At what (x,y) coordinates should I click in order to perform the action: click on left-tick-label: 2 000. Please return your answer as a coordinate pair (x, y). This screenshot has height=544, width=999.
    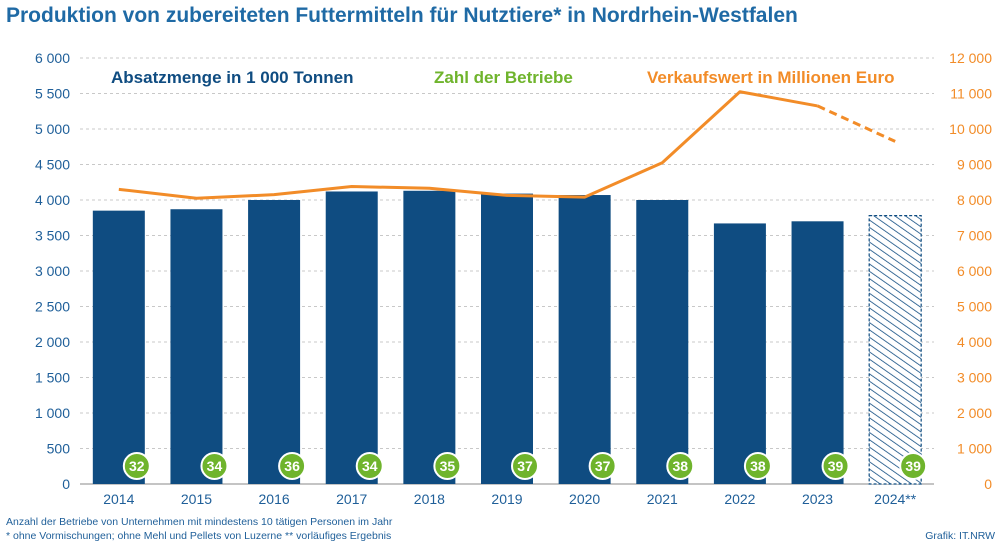
    Looking at the image, I should click on (52, 342).